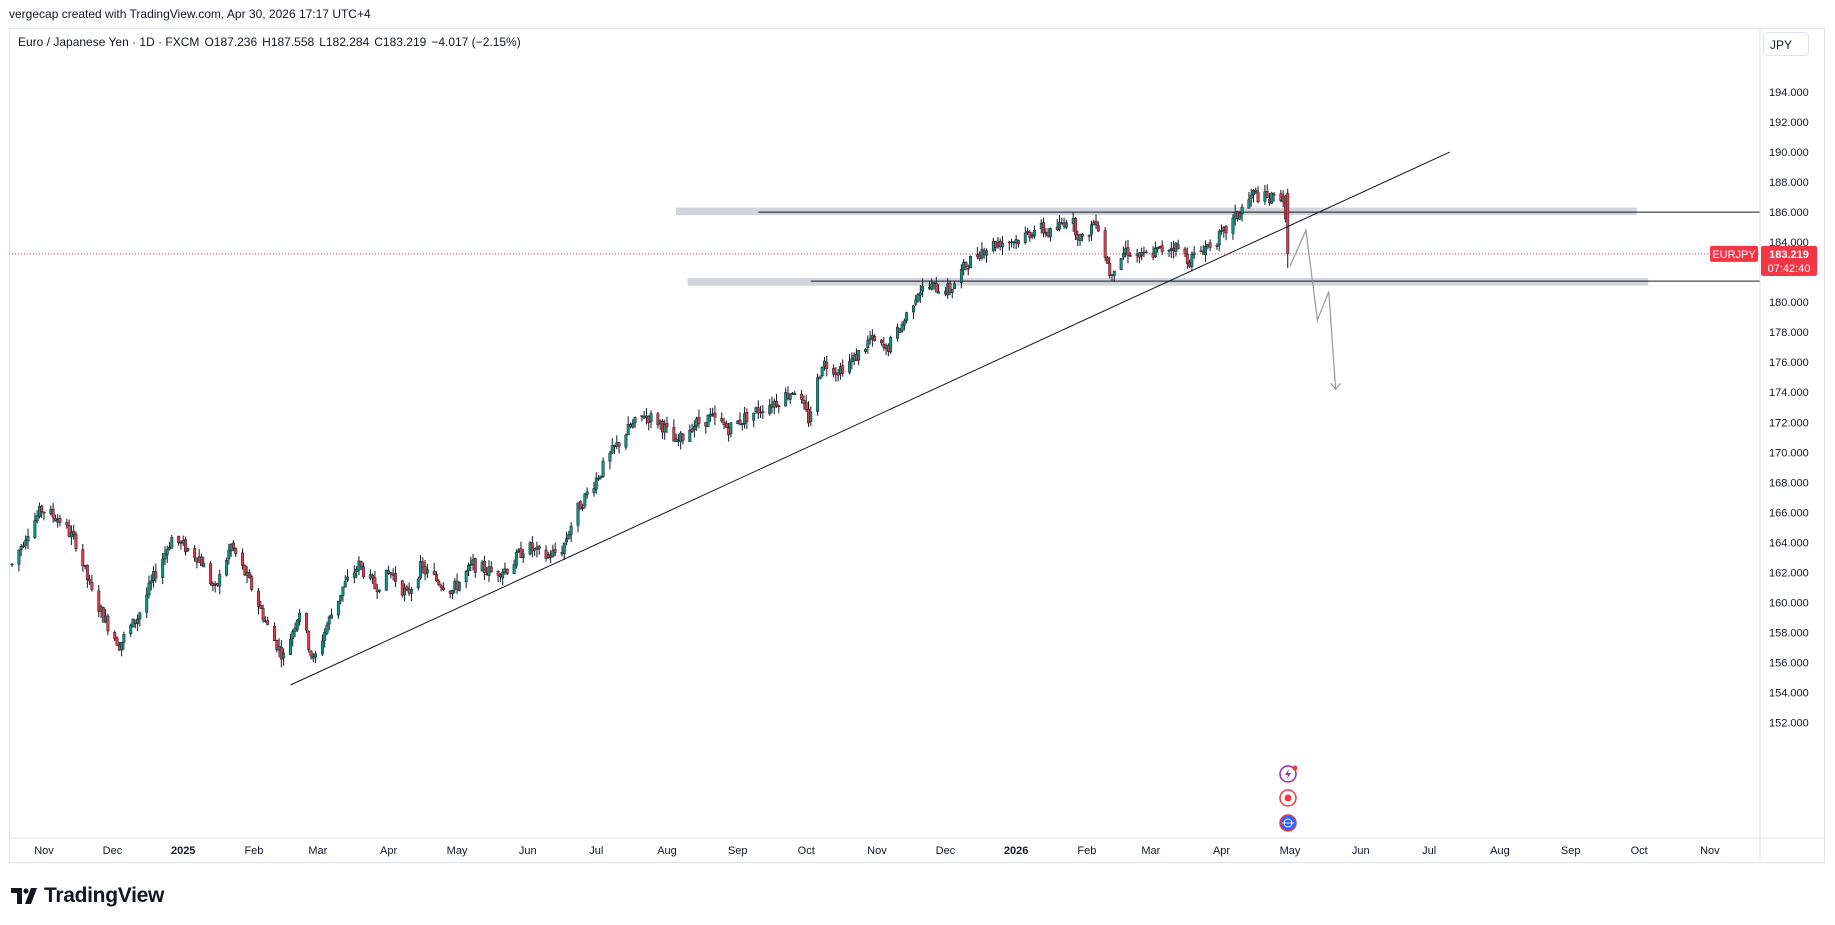 This screenshot has height=925, width=1835. I want to click on price-tag-bg, so click(1789, 260).